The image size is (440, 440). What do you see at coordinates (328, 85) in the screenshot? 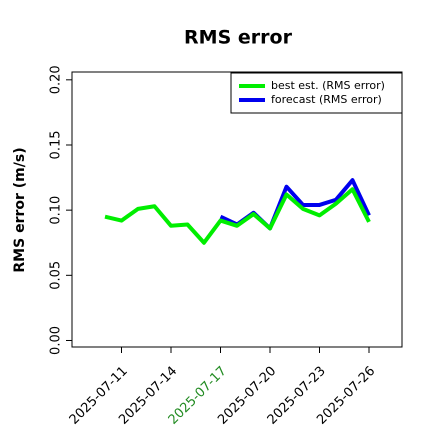
I see `legend-label: best est. (RMS error)` at bounding box center [328, 85].